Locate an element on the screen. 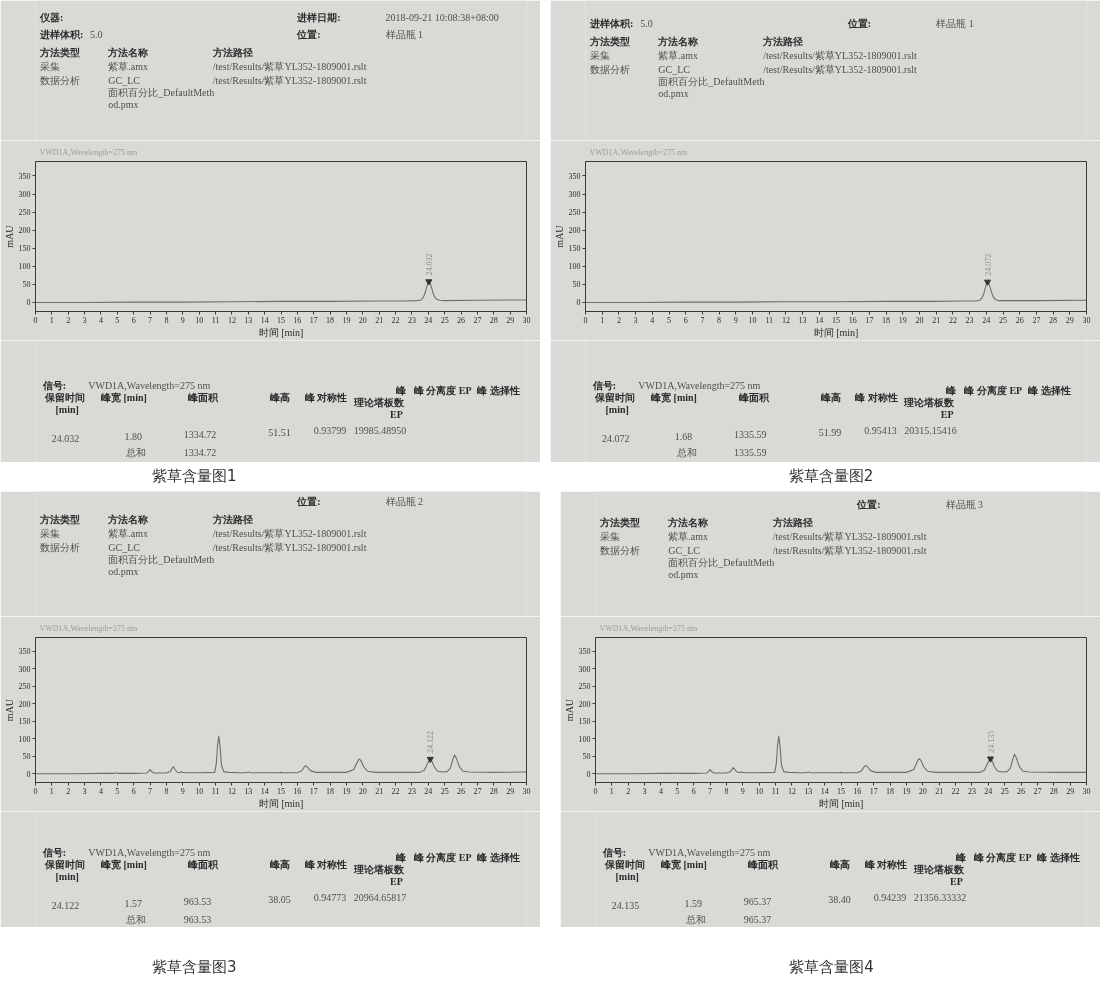  text: /test/Results/紫草YL352-1809001.rslt is located at coordinates (289, 547).